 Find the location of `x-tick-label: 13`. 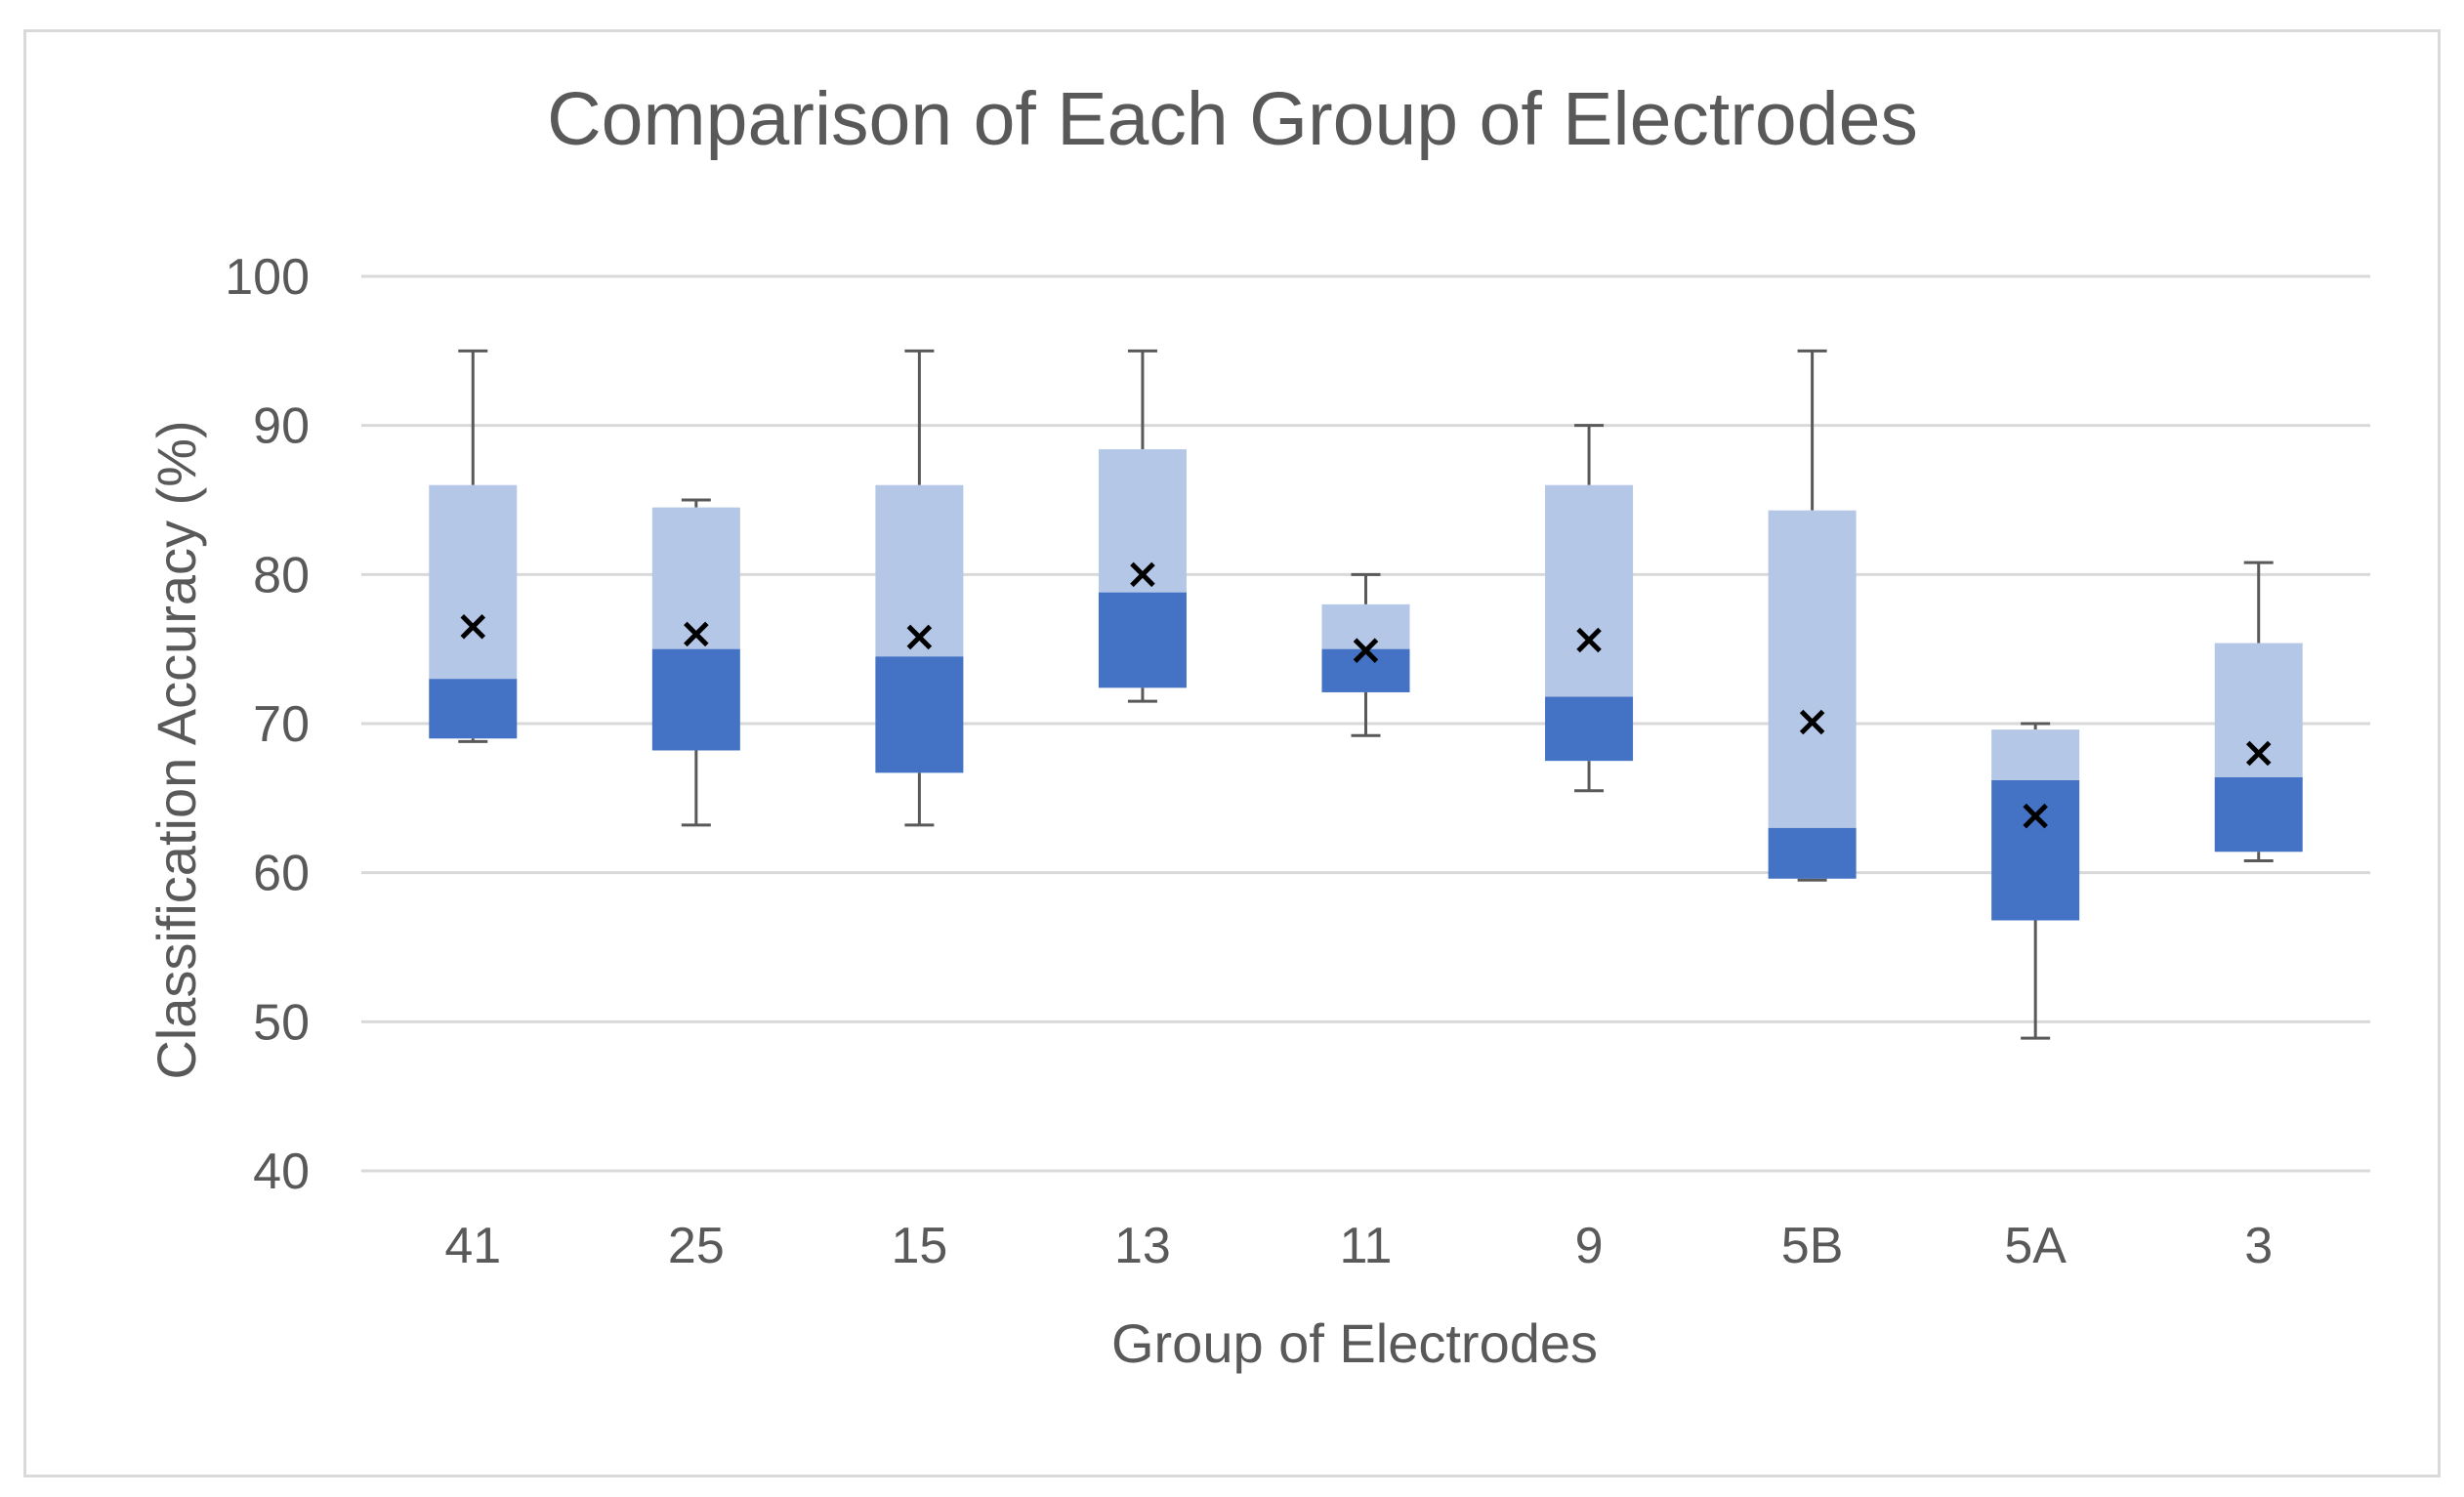

x-tick-label: 13 is located at coordinates (1142, 1246).